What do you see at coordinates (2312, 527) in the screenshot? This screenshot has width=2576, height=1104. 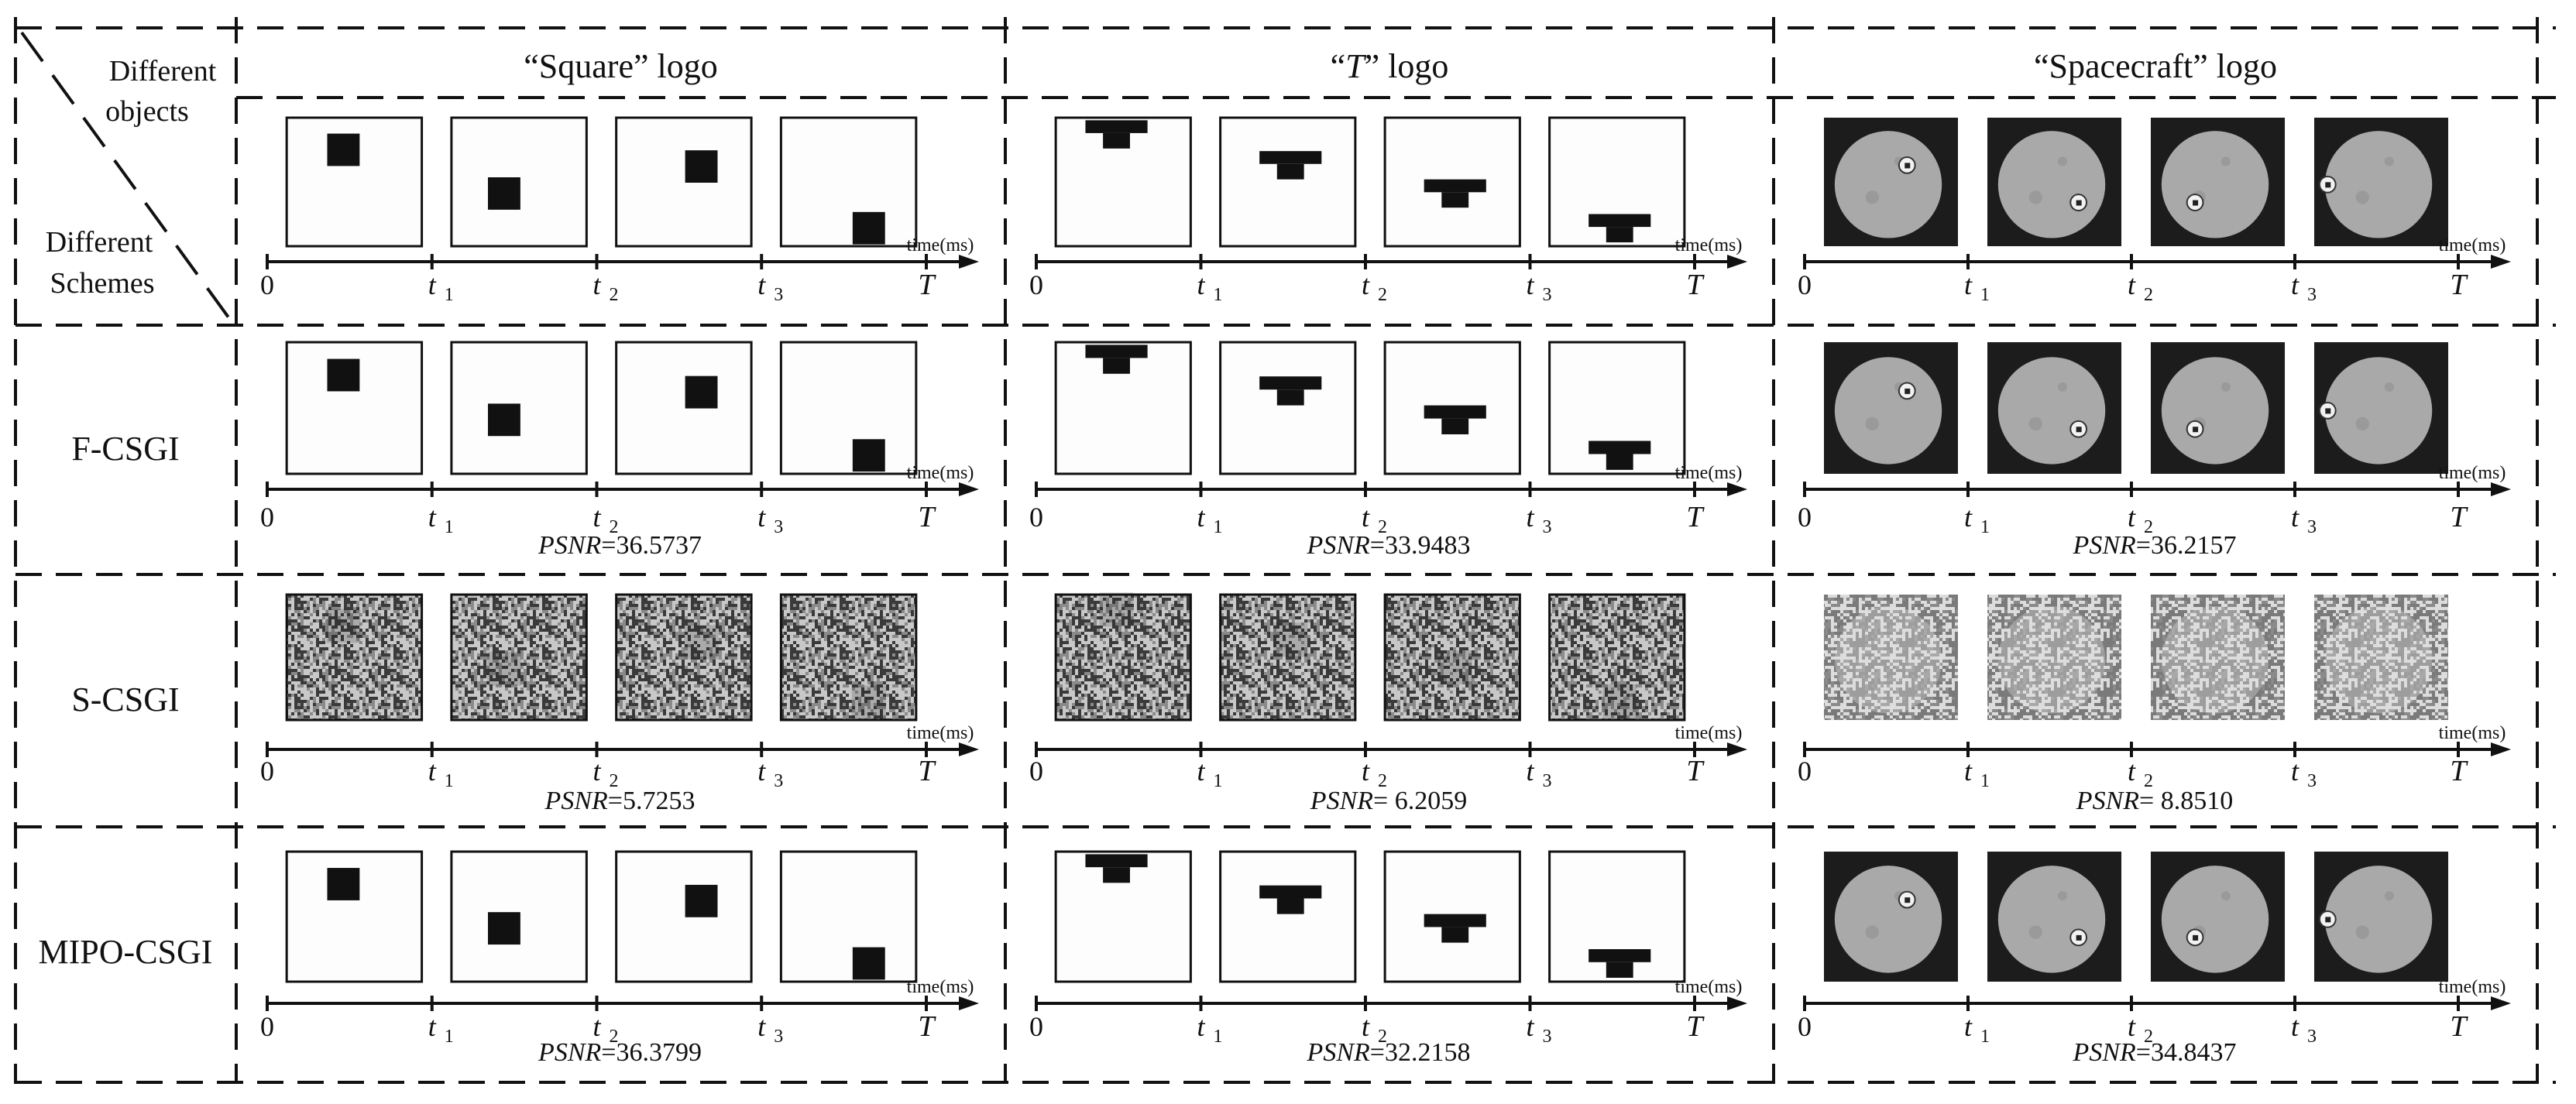 I see `time-tick-subscript: 3` at bounding box center [2312, 527].